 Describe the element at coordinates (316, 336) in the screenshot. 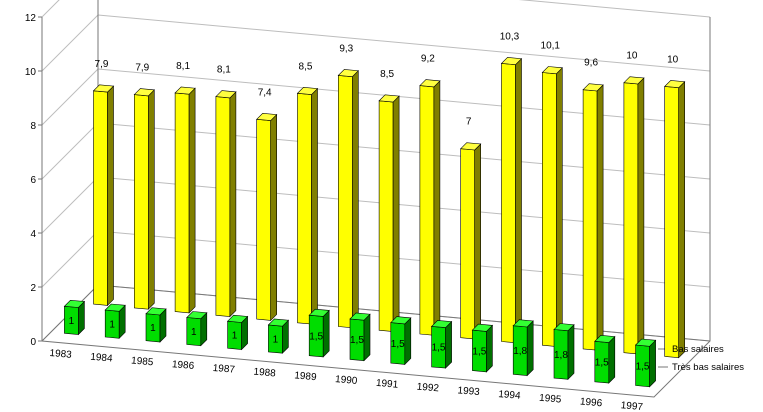

I see `data-label: 1,5` at that location.